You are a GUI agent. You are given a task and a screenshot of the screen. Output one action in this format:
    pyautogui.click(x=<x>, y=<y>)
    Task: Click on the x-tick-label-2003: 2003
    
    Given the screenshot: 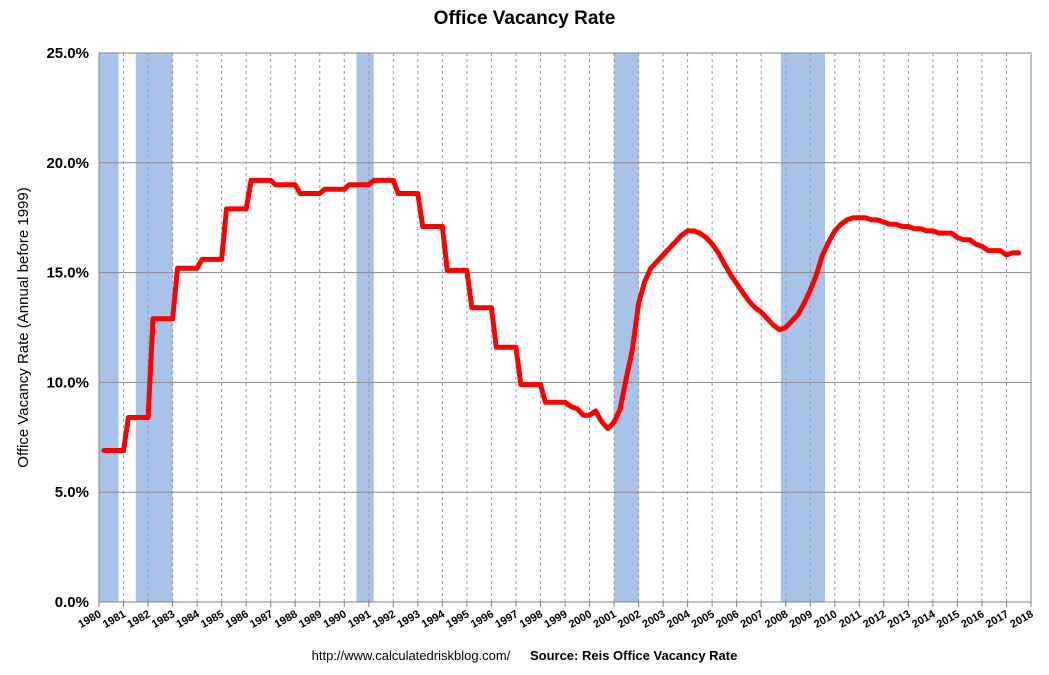 What is the action you would take?
    pyautogui.click(x=653, y=619)
    